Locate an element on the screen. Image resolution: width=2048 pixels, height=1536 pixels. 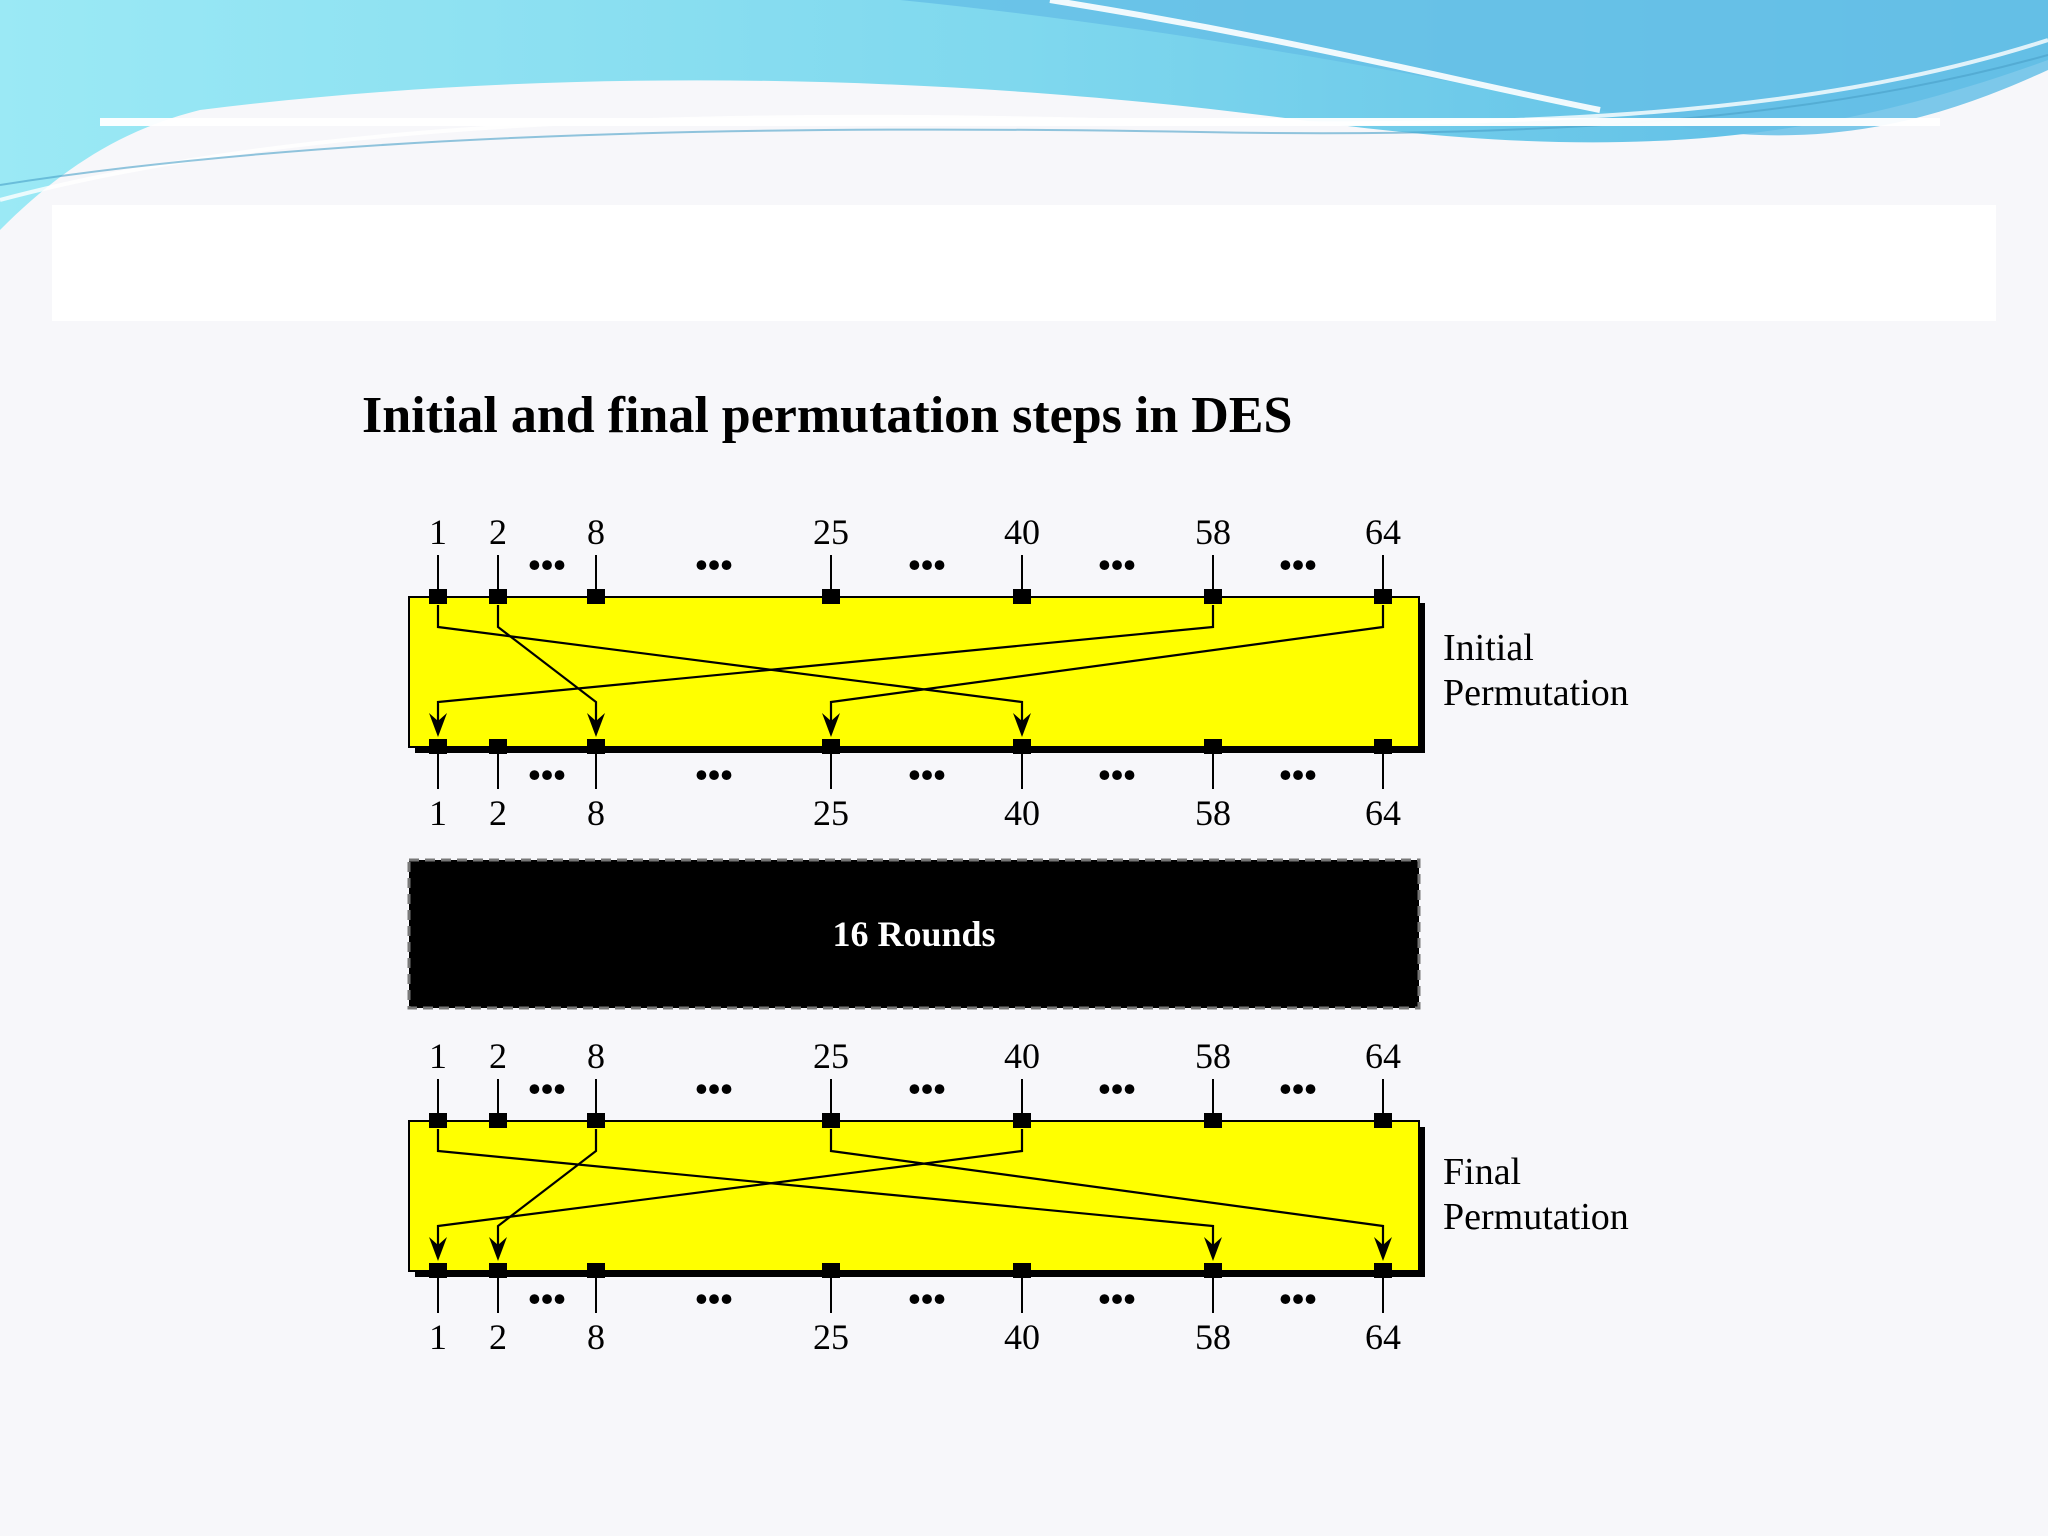
initial-permutation-input-label: 25 is located at coordinates (831, 532).